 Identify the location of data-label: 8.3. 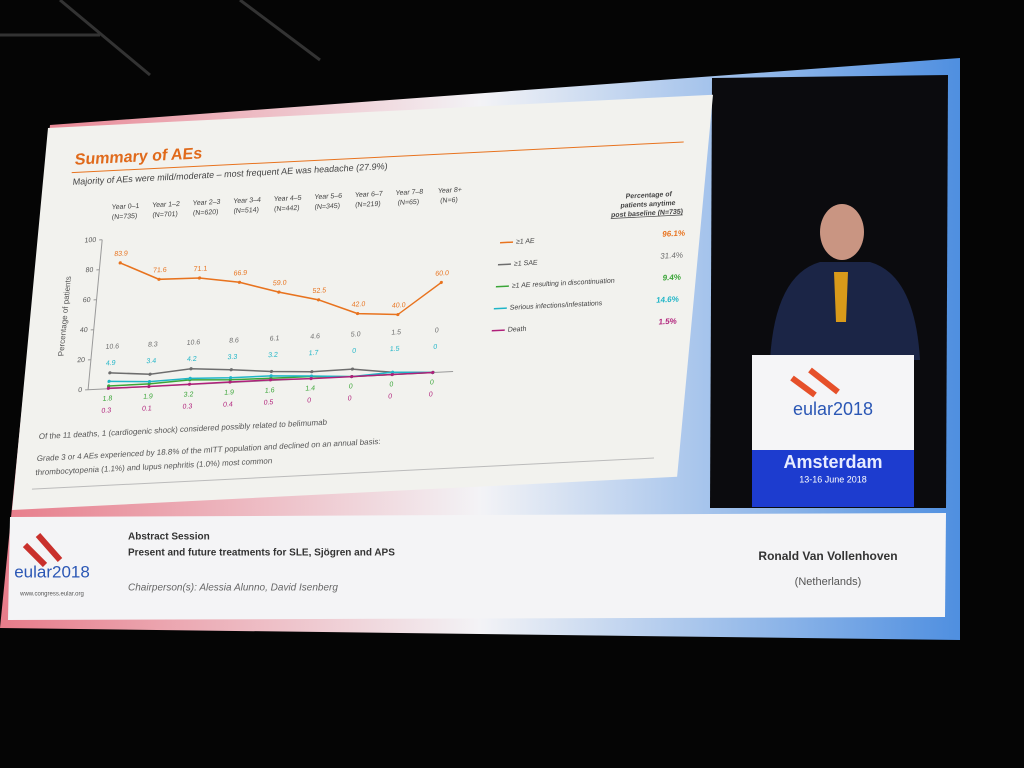
(153, 344).